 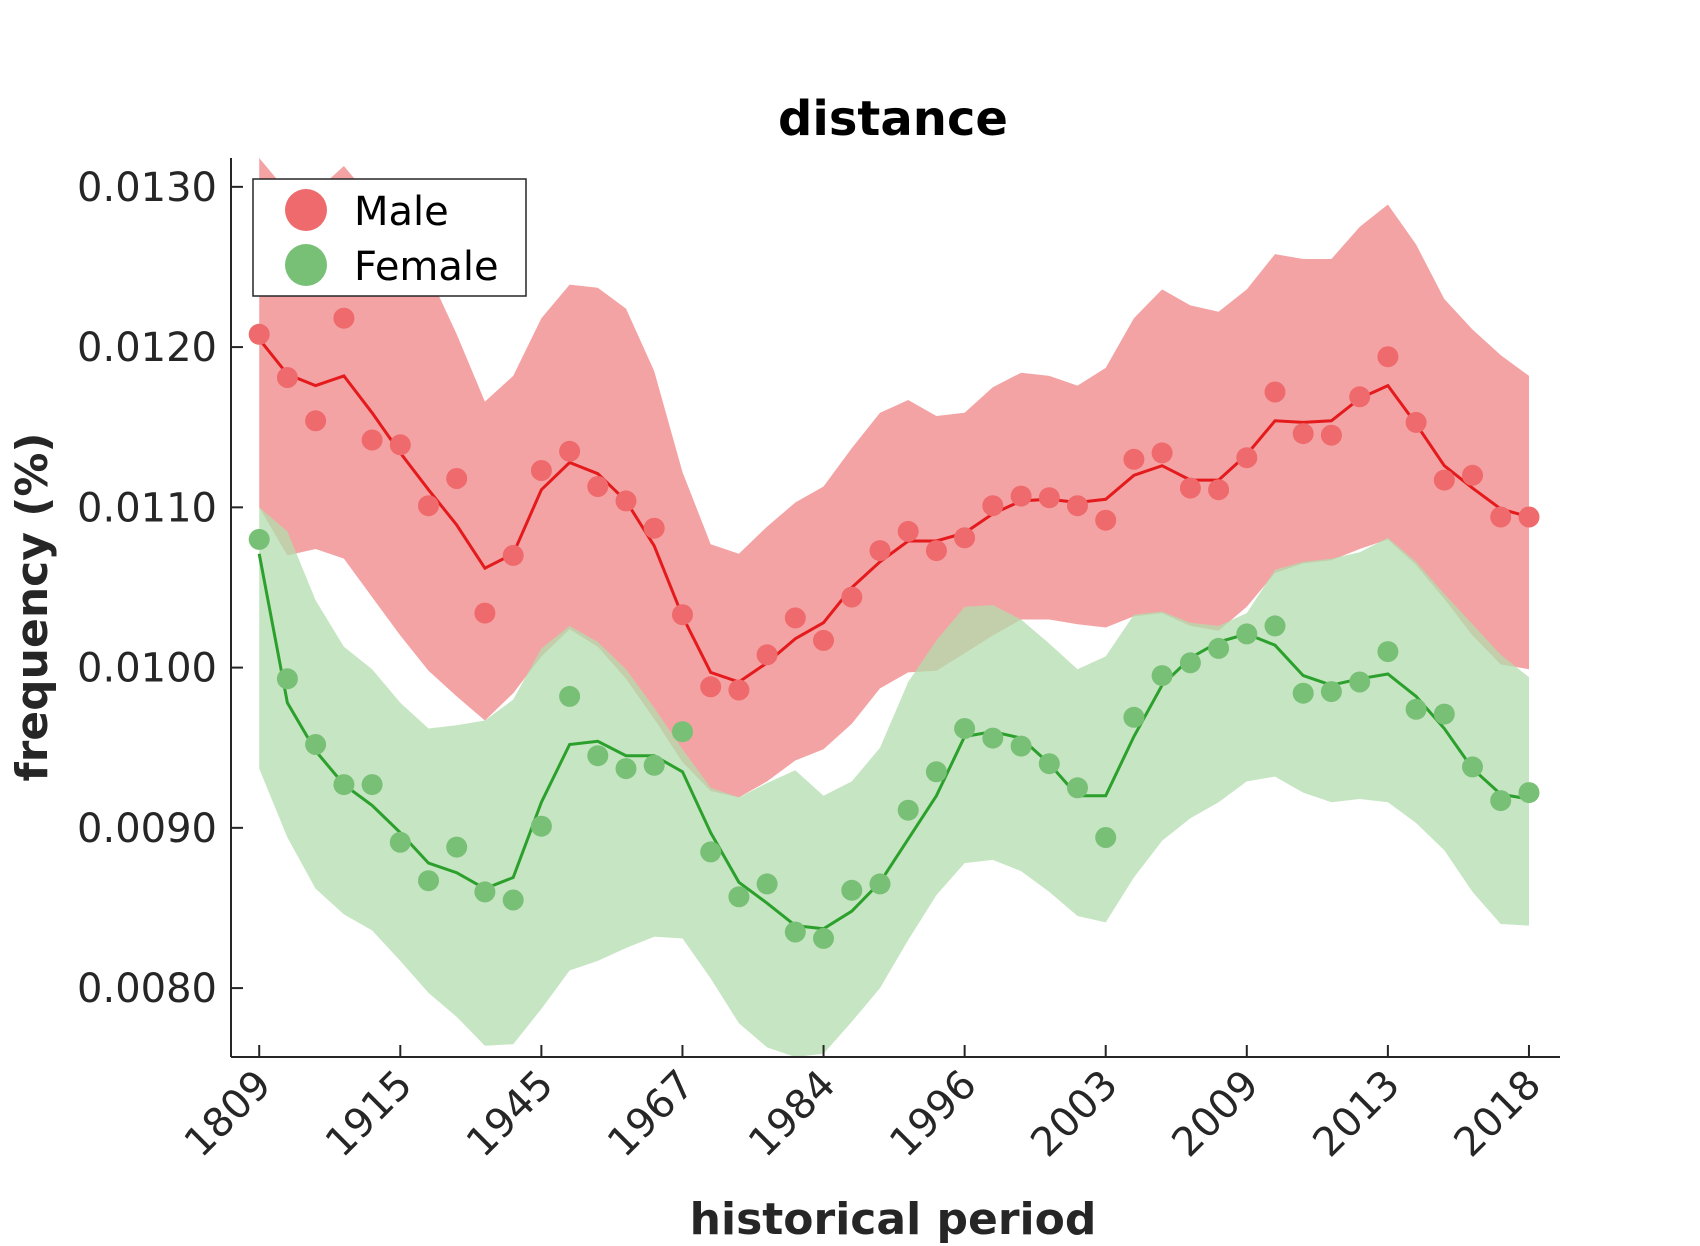 I want to click on y-tick-label: 0.0090, so click(x=147, y=829).